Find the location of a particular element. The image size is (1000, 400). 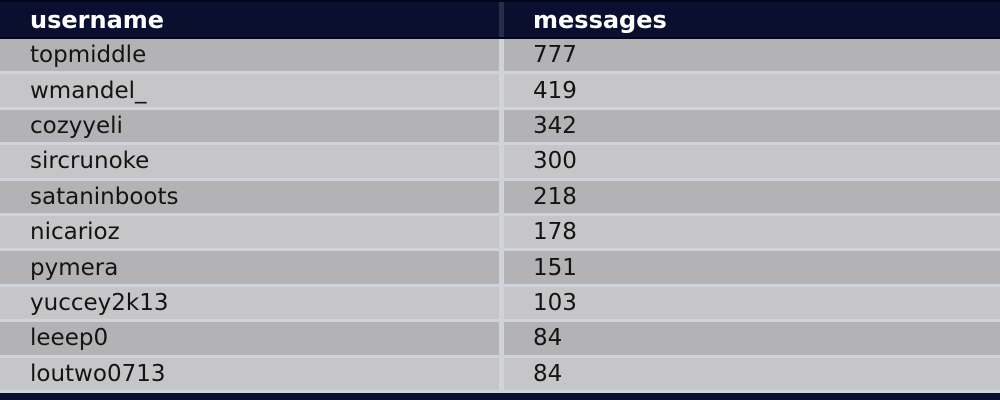

messages-cell: 300 is located at coordinates (555, 161).